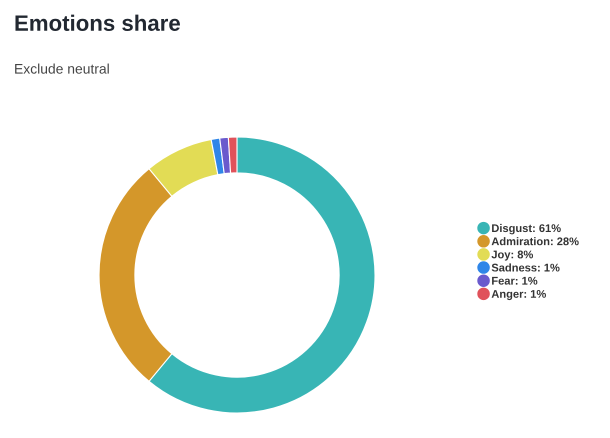  What do you see at coordinates (513, 255) in the screenshot?
I see `legend-label: Joy: 8%` at bounding box center [513, 255].